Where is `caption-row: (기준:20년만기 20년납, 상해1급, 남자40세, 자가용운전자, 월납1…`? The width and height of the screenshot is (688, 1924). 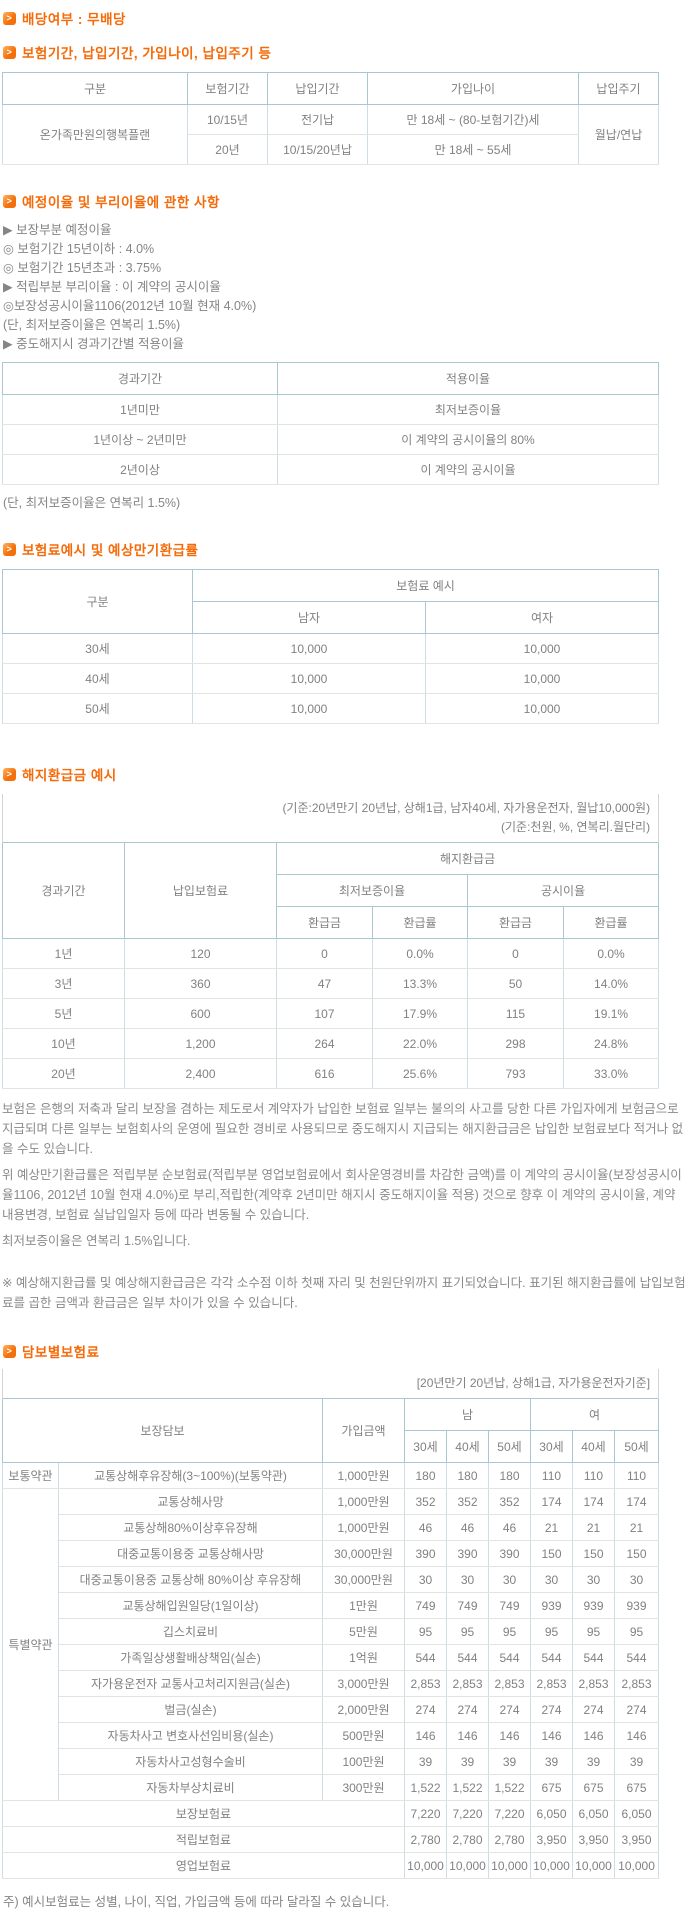 caption-row: (기준:20년만기 20년납, 상해1급, 남자40세, 자가용운전자, 월납1… is located at coordinates (330, 818).